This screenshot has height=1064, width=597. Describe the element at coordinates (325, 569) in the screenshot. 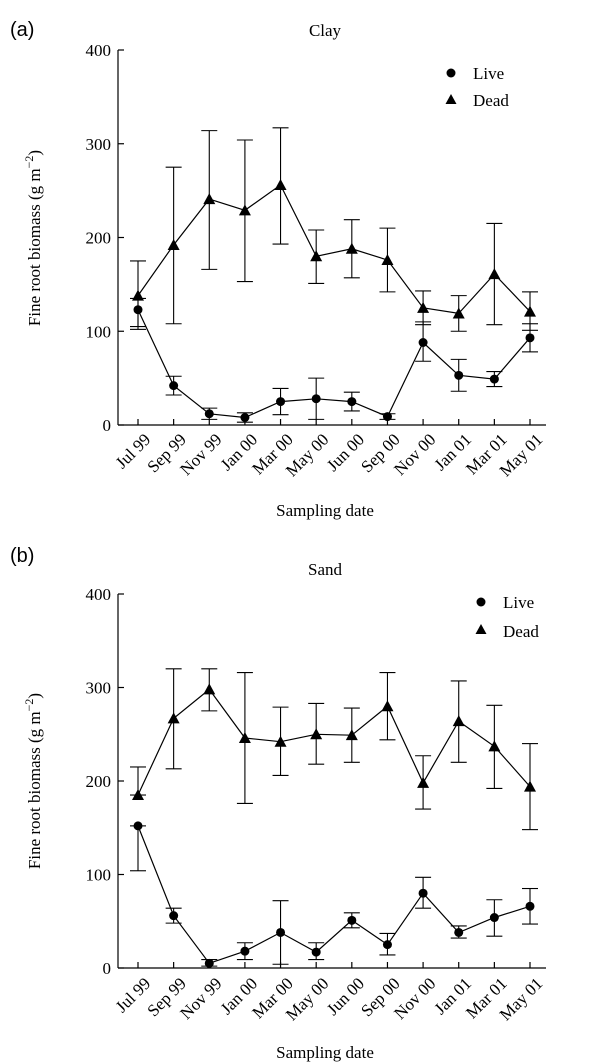

I see `chart-title: Sand` at that location.